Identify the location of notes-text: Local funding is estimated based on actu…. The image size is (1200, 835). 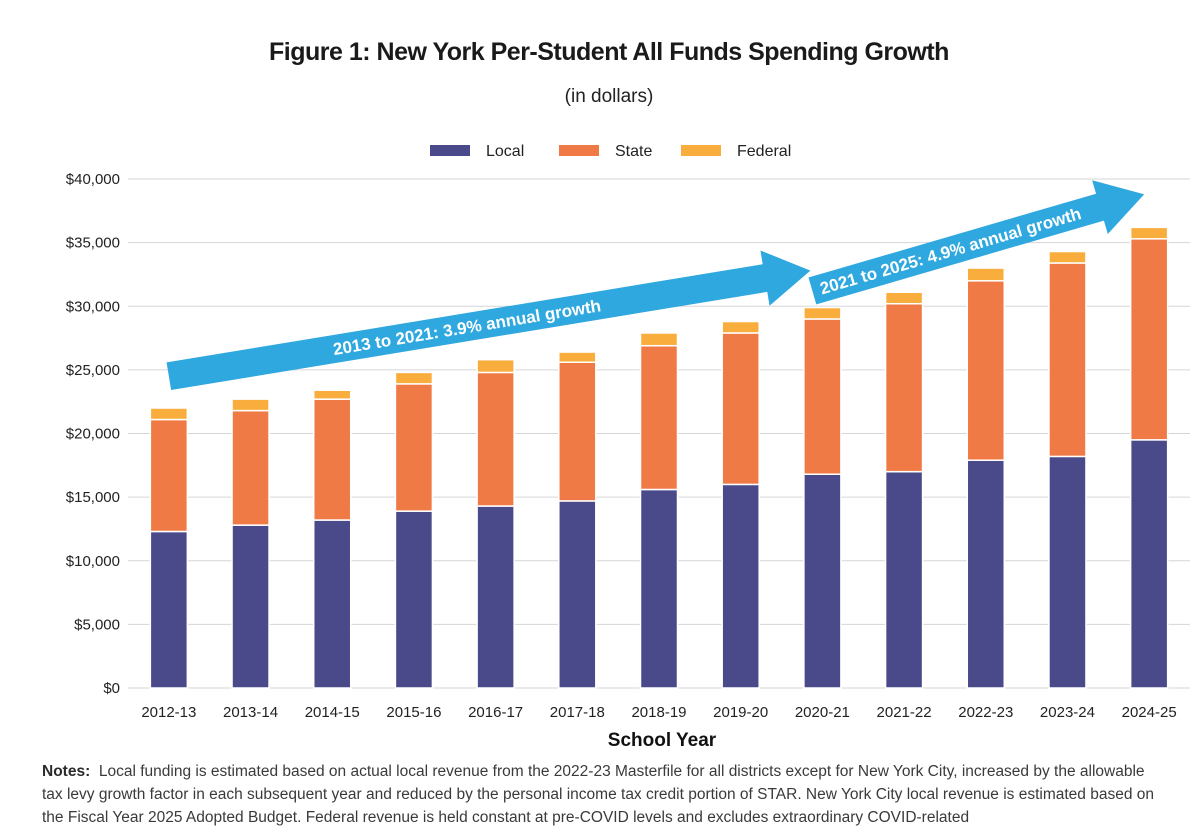
(598, 794).